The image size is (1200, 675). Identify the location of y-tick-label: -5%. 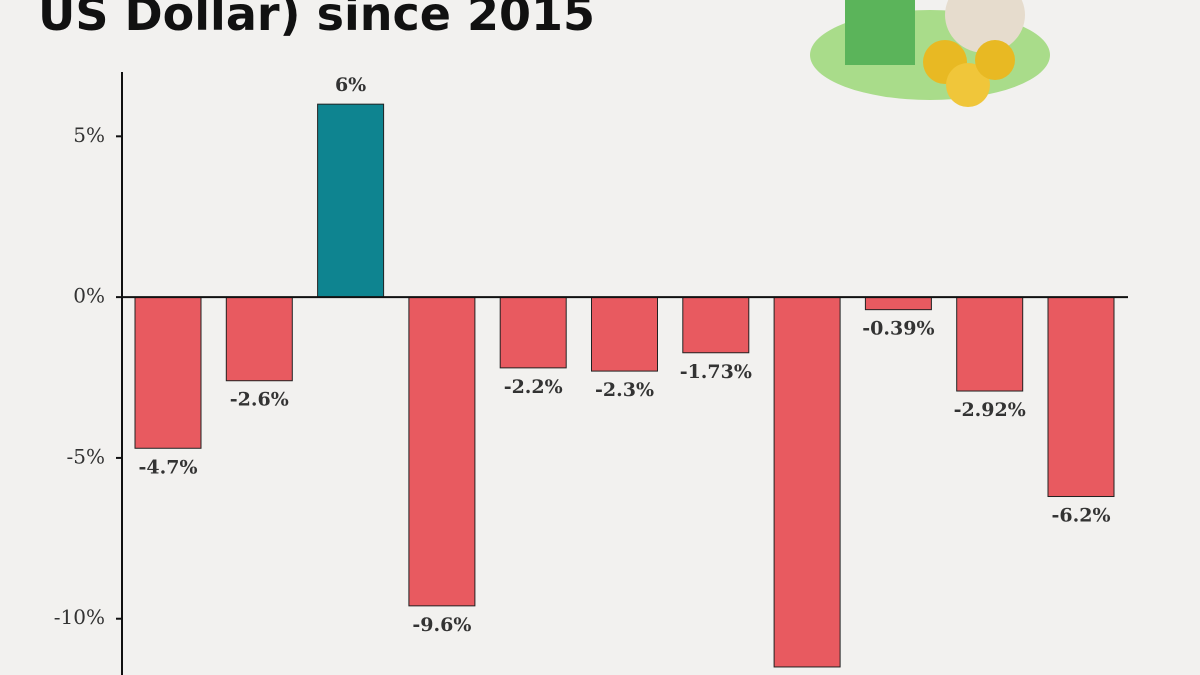
(86, 456).